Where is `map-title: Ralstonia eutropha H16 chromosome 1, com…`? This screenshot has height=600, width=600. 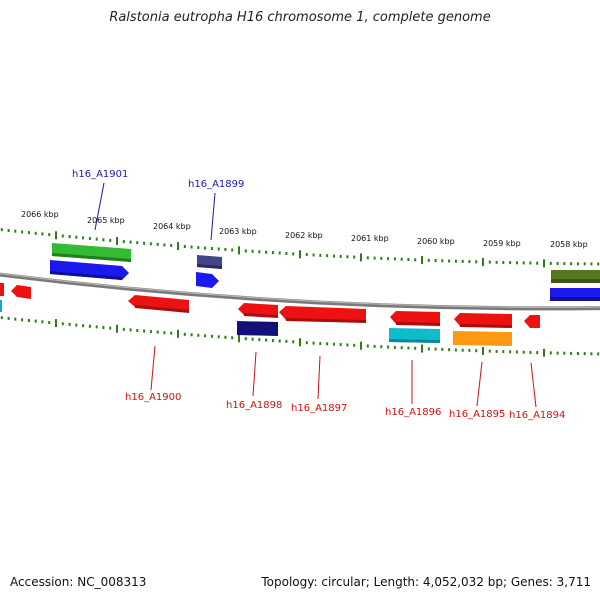 map-title: Ralstonia eutropha H16 chromosome 1, com… is located at coordinates (300, 17).